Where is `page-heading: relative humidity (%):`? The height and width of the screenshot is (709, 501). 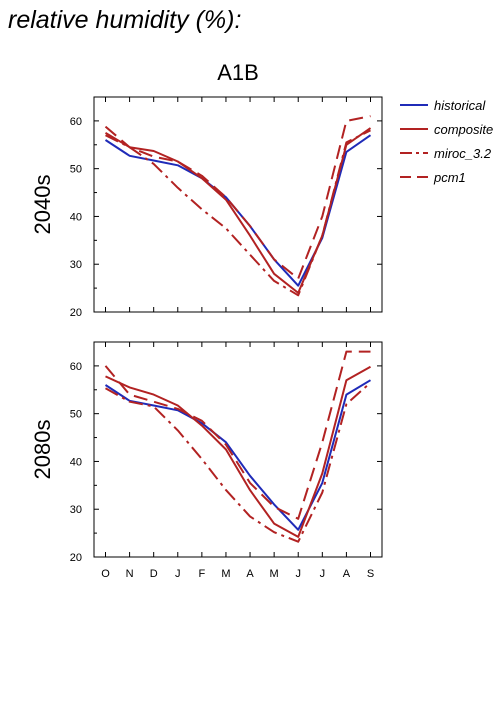 page-heading: relative humidity (%): is located at coordinates (125, 20).